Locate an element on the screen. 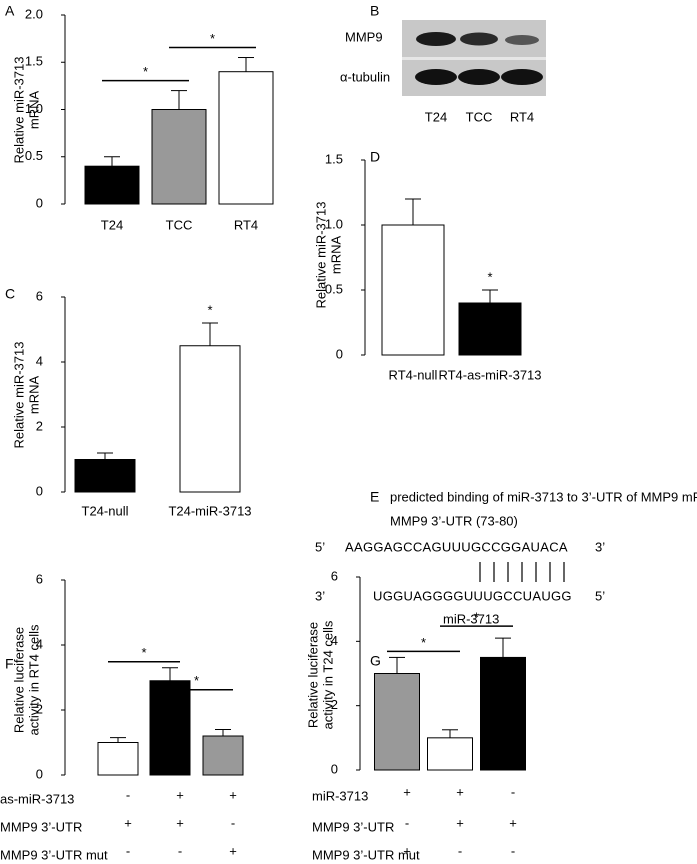  panel-letter: D is located at coordinates (375, 157).